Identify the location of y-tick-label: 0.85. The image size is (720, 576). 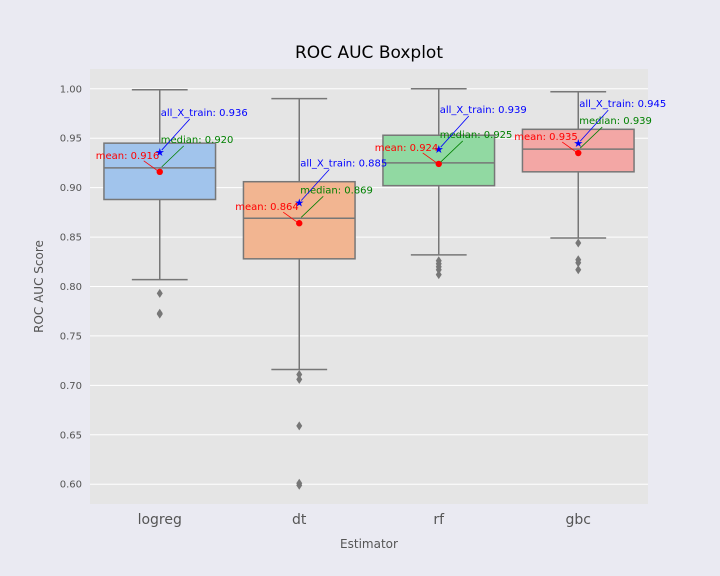
(71, 238).